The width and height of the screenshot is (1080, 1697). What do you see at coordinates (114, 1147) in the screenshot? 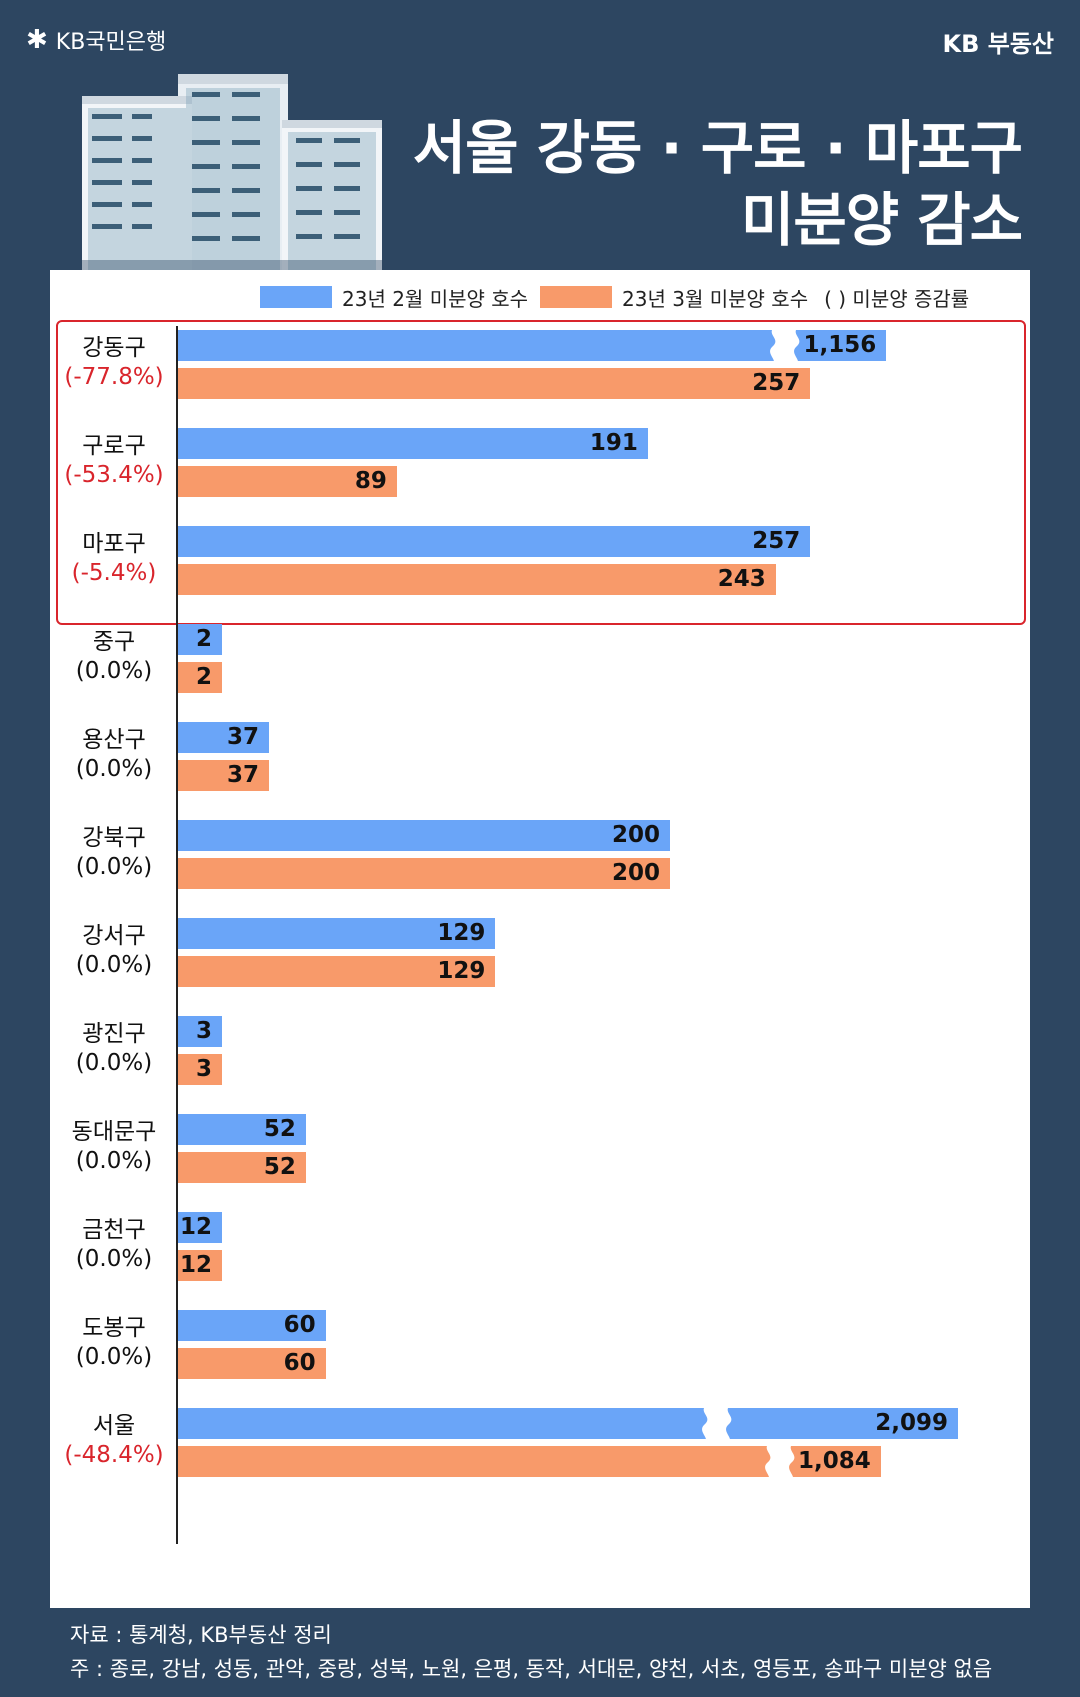
I see `category-label: 동대문구 (0.0%)` at bounding box center [114, 1147].